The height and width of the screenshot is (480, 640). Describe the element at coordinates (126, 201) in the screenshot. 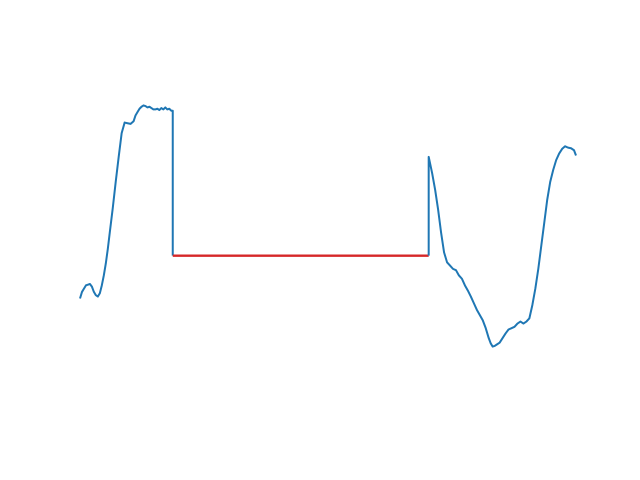

I see `series-line-left` at that location.